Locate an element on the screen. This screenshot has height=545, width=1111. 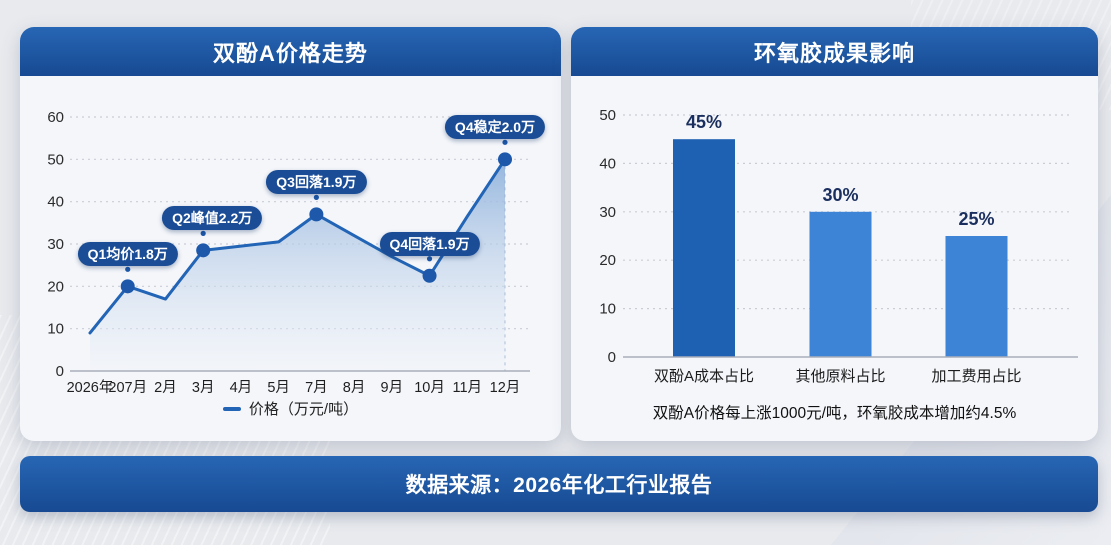
bar-value-label: 30% is located at coordinates (840, 195).